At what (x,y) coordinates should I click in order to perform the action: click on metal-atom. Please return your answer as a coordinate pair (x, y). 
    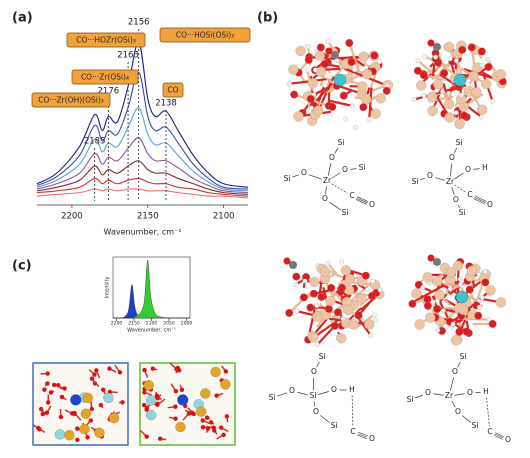
    Looking at the image, I should click on (462, 297).